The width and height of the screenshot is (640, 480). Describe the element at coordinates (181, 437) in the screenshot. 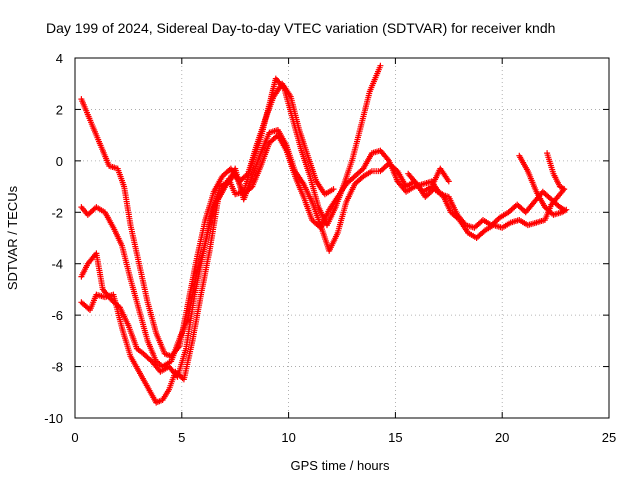

I see `x-tick-label: 5` at that location.